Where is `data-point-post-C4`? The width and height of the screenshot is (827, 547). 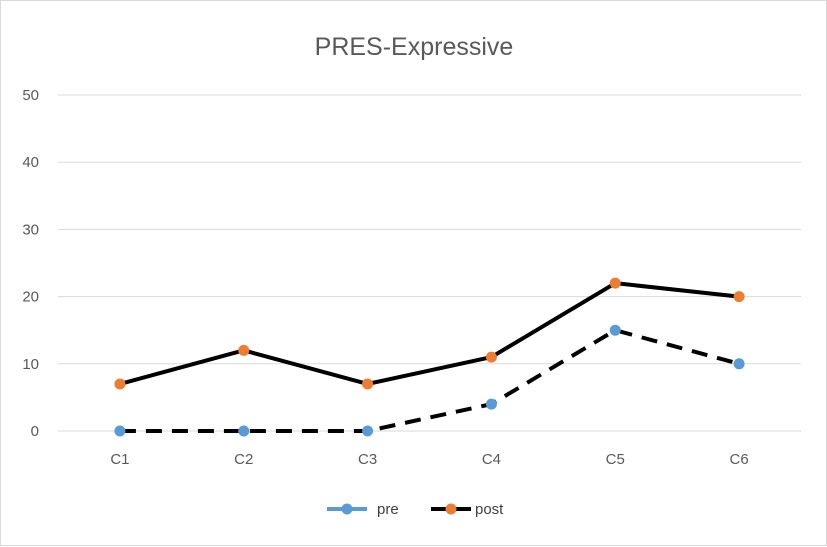 data-point-post-C4 is located at coordinates (491, 357).